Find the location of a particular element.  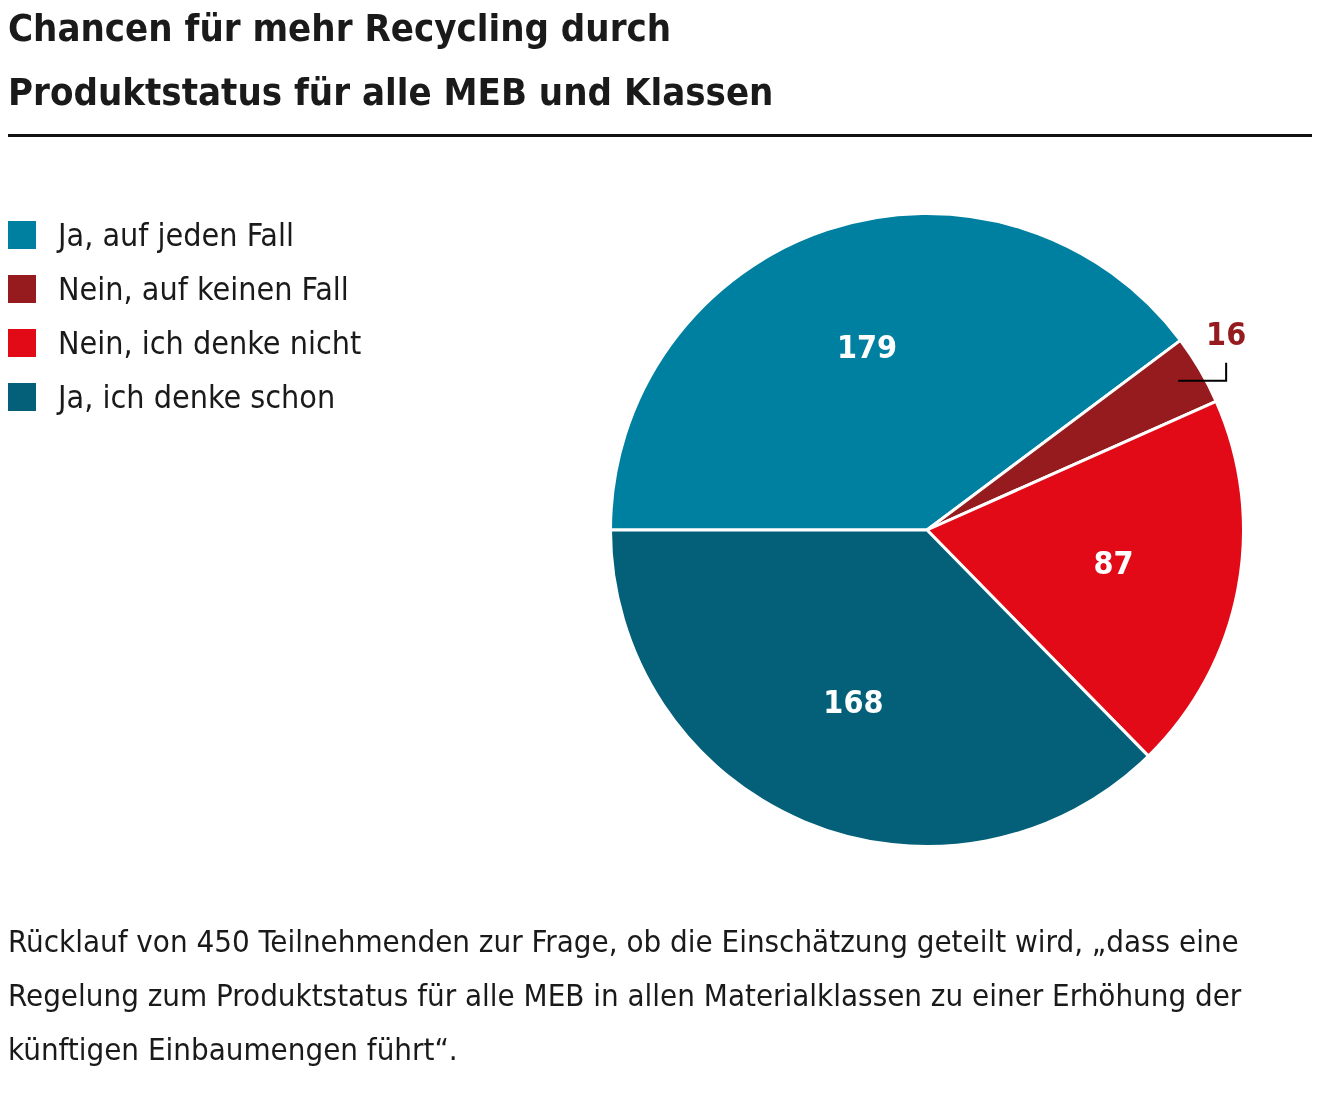

legend-label: Nein, auf keinen Fall is located at coordinates (203, 289).